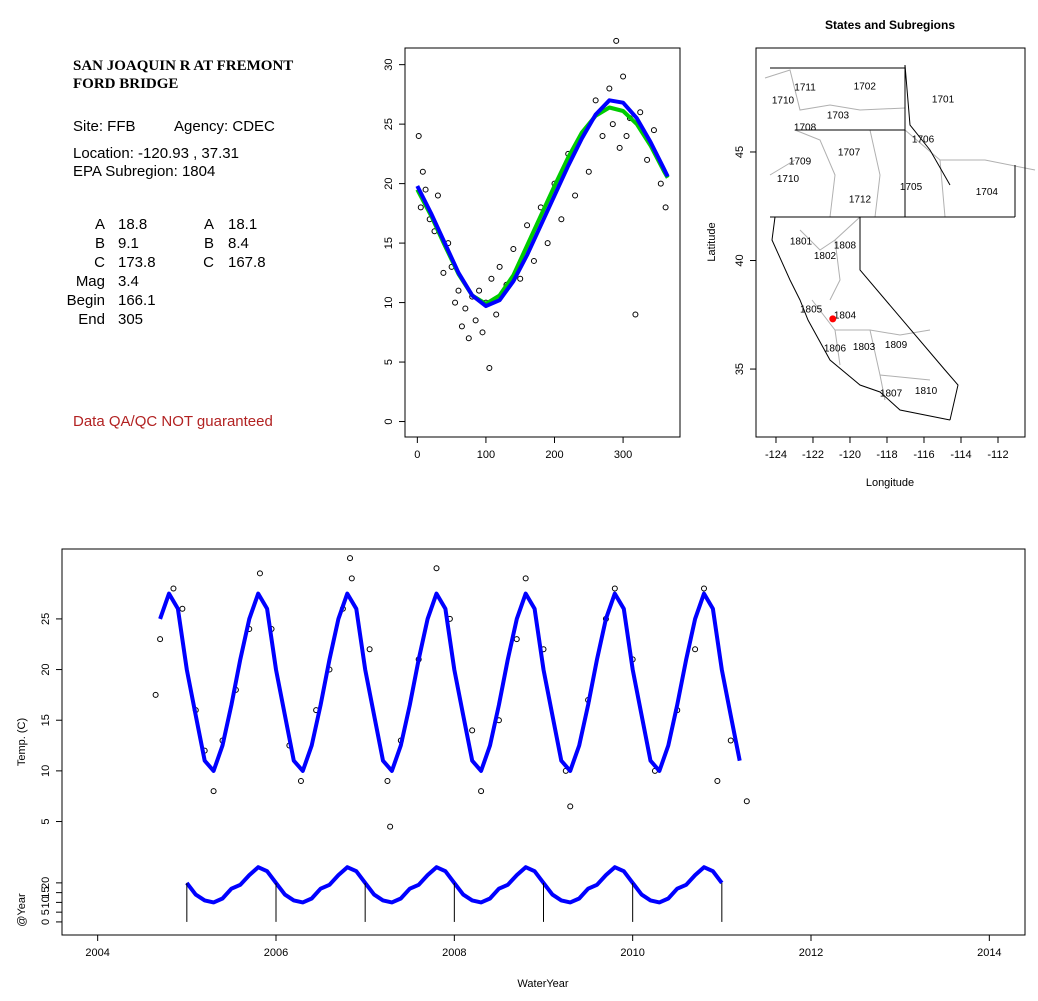 This screenshot has width=1038, height=1001. I want to click on region-label: 1712, so click(860, 200).